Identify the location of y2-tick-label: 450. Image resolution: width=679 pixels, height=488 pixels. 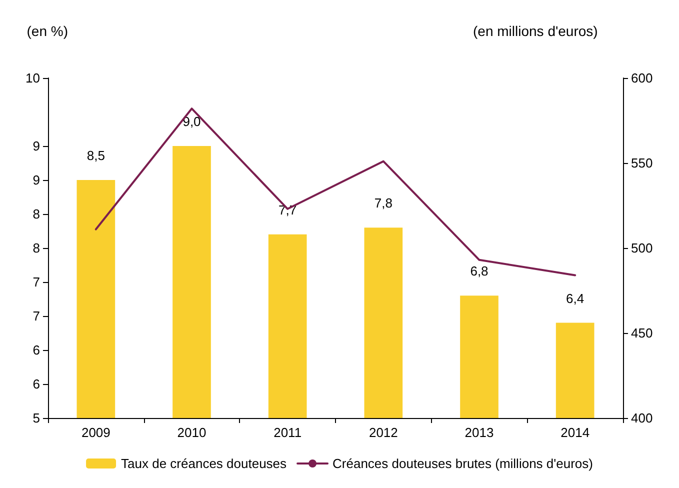
(642, 333).